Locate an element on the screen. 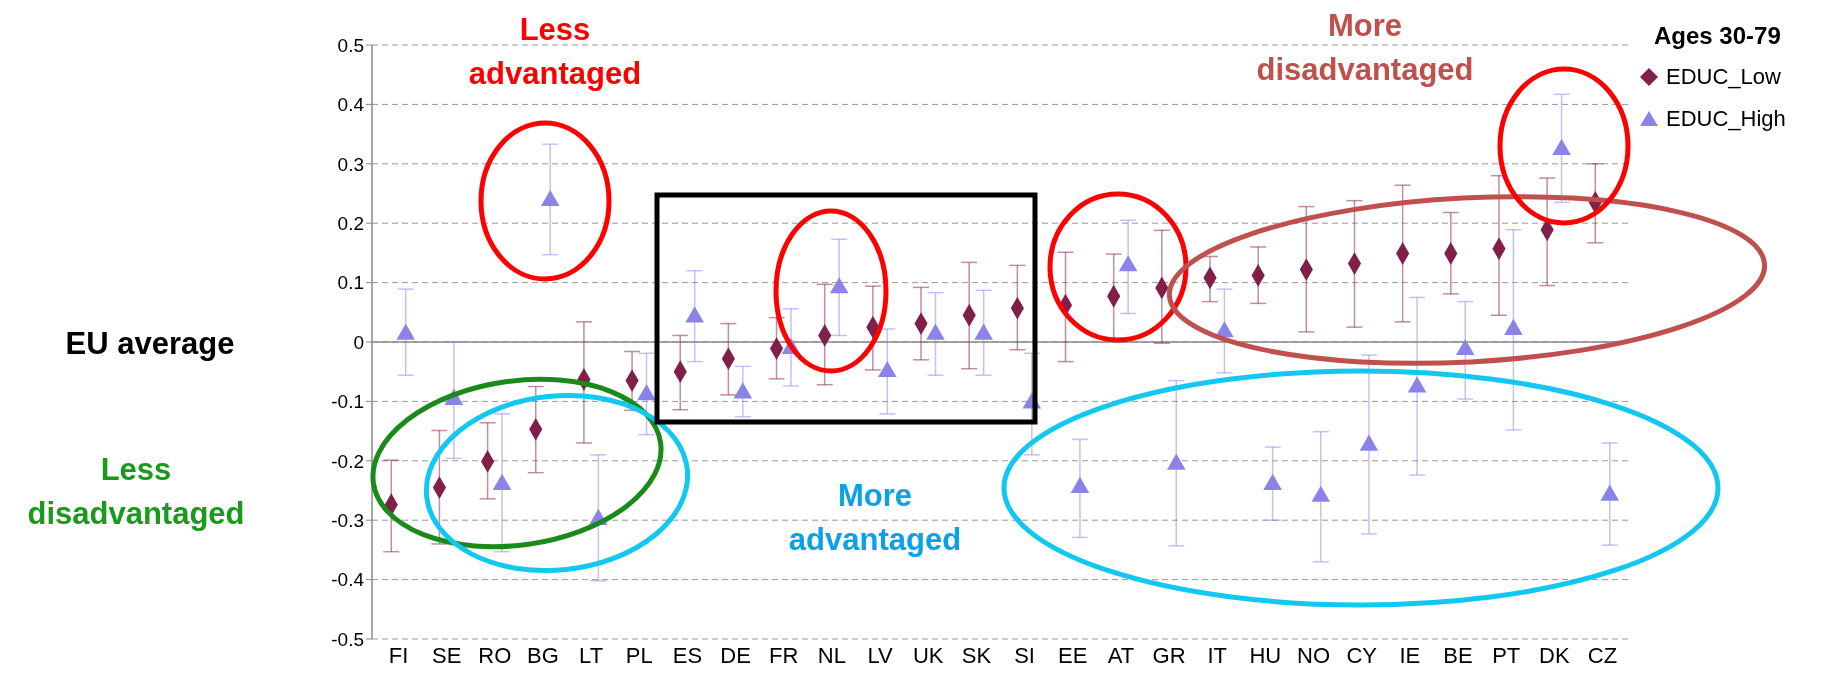 The height and width of the screenshot is (692, 1830). x-tick-label: NO is located at coordinates (1314, 655).